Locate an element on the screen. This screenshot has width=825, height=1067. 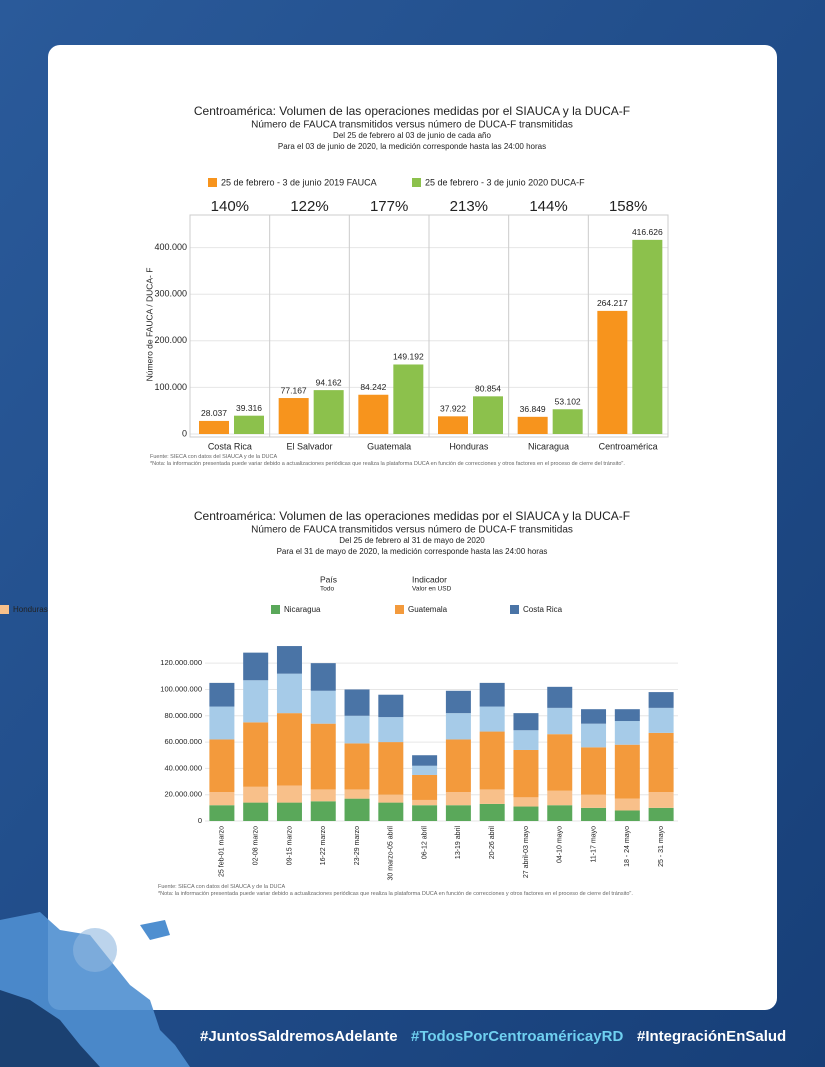
y-tick-label: 100.000 is located at coordinates (170, 387).